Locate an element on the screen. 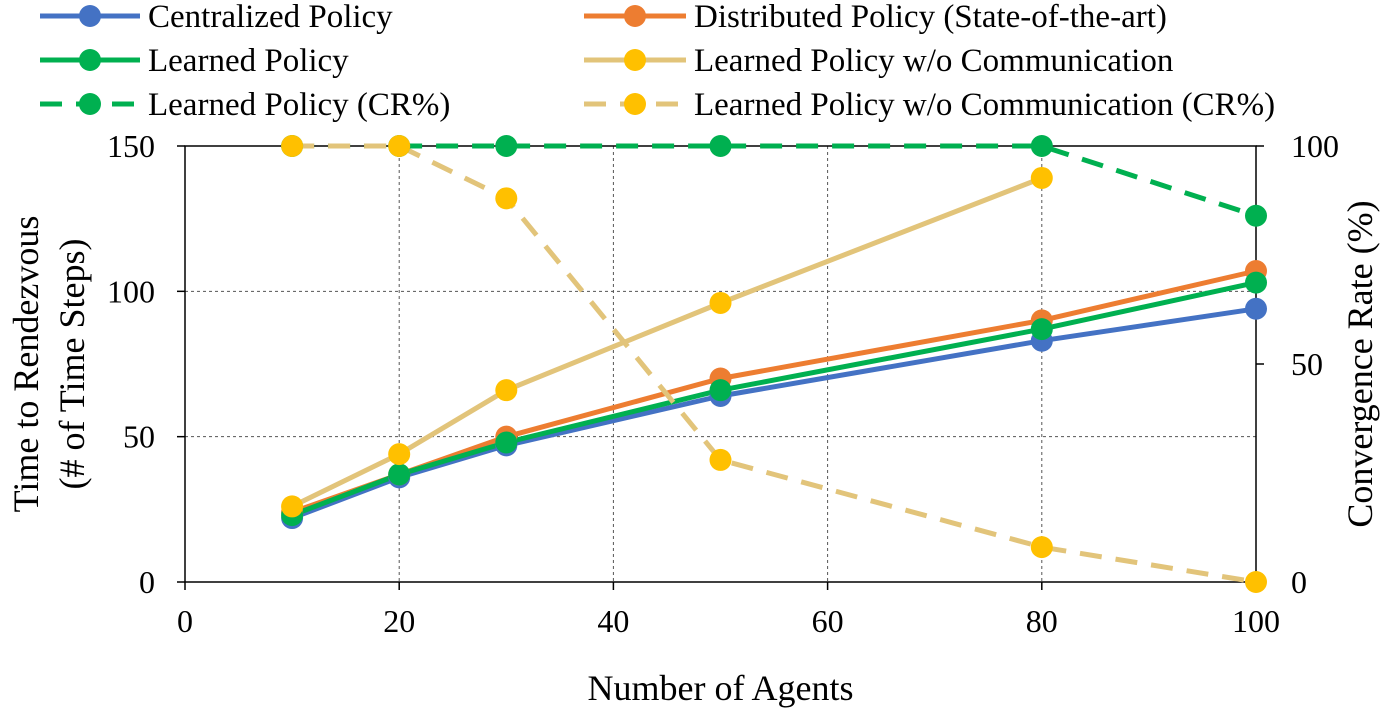 The image size is (1387, 712). y-tick-label: 50 is located at coordinates (139, 437).